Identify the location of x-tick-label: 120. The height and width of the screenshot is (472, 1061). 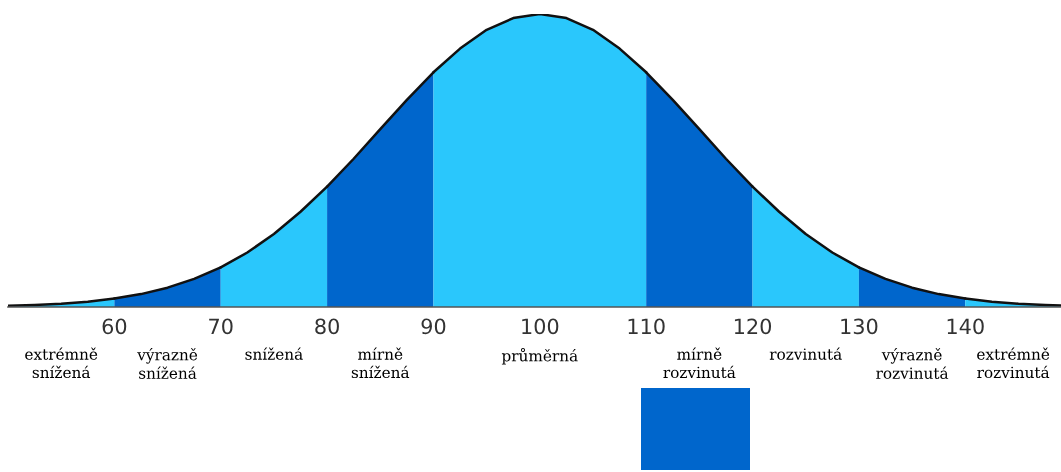
(753, 326).